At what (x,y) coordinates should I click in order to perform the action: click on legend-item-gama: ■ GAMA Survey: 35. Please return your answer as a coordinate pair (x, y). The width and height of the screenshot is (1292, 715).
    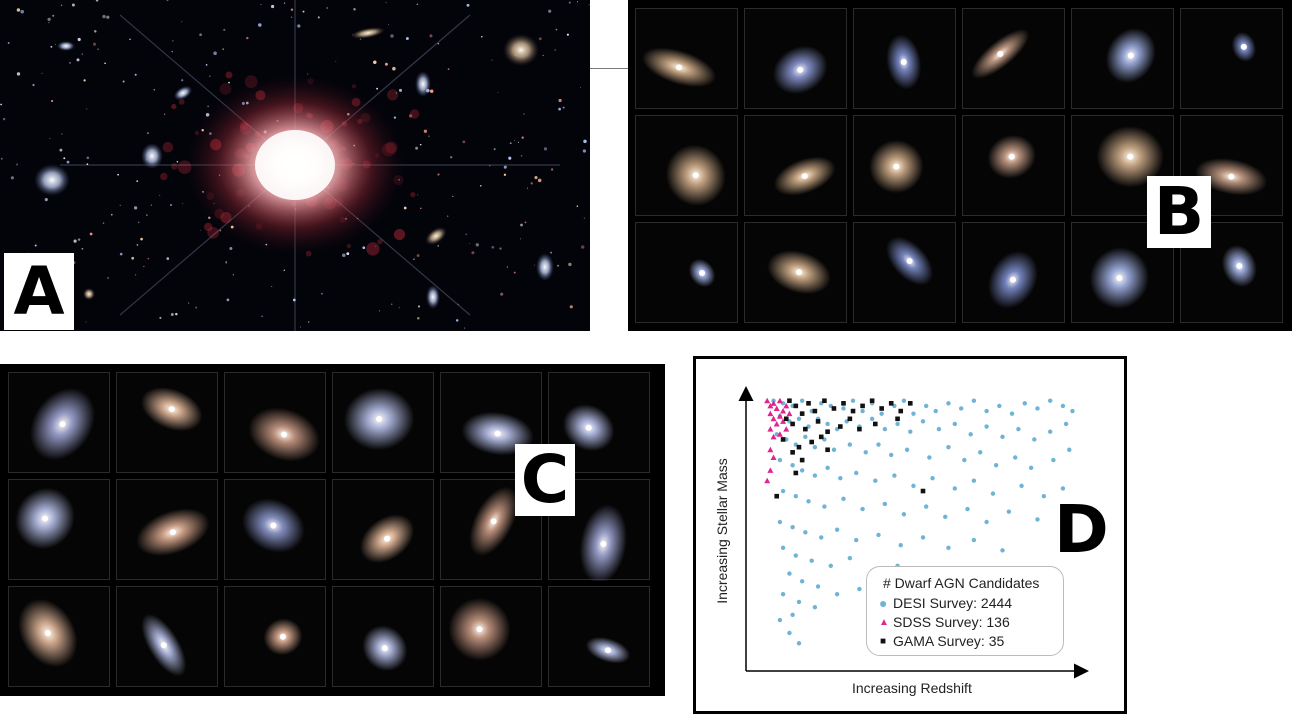
    Looking at the image, I should click on (941, 641).